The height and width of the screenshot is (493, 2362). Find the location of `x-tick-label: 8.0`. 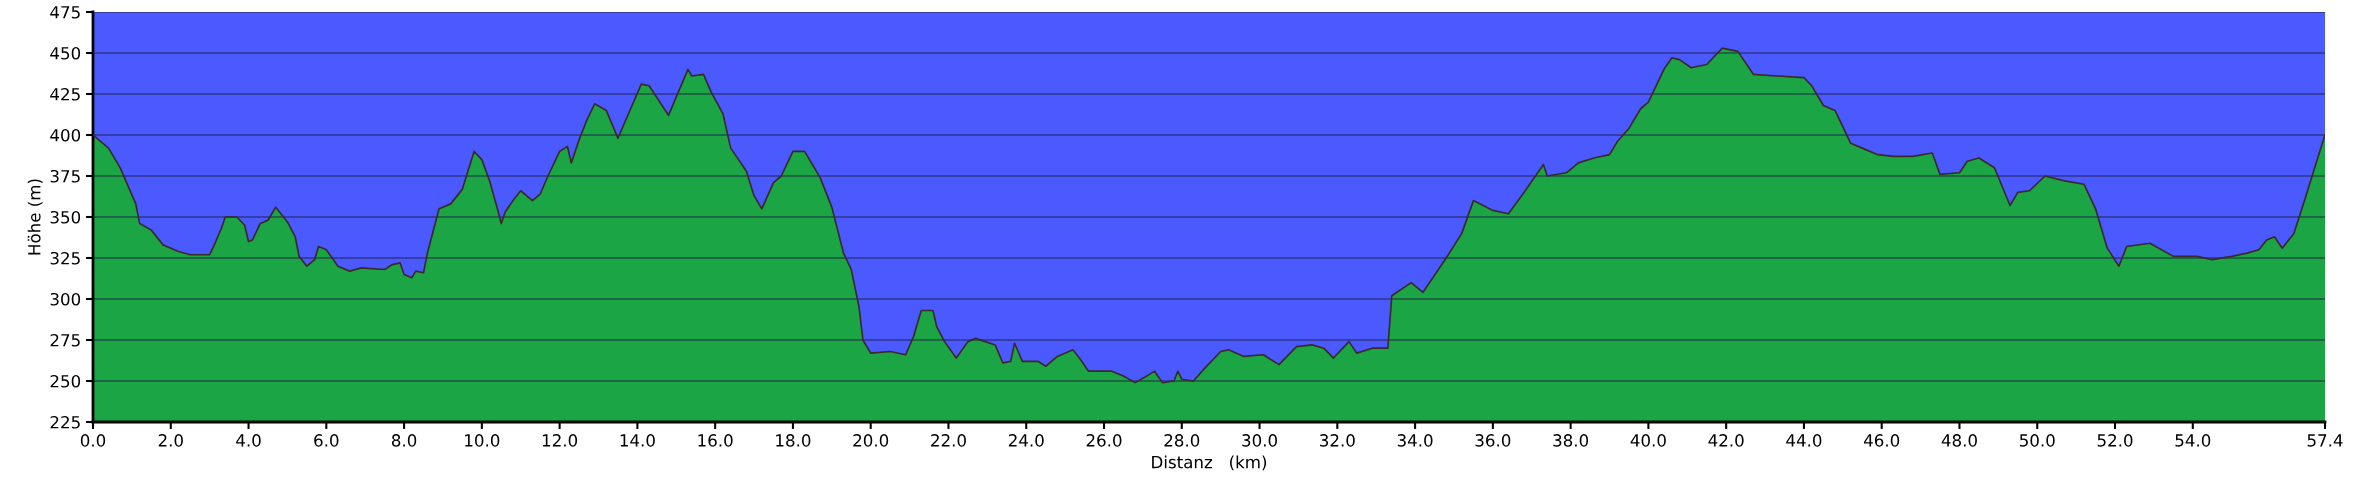

x-tick-label: 8.0 is located at coordinates (404, 440).